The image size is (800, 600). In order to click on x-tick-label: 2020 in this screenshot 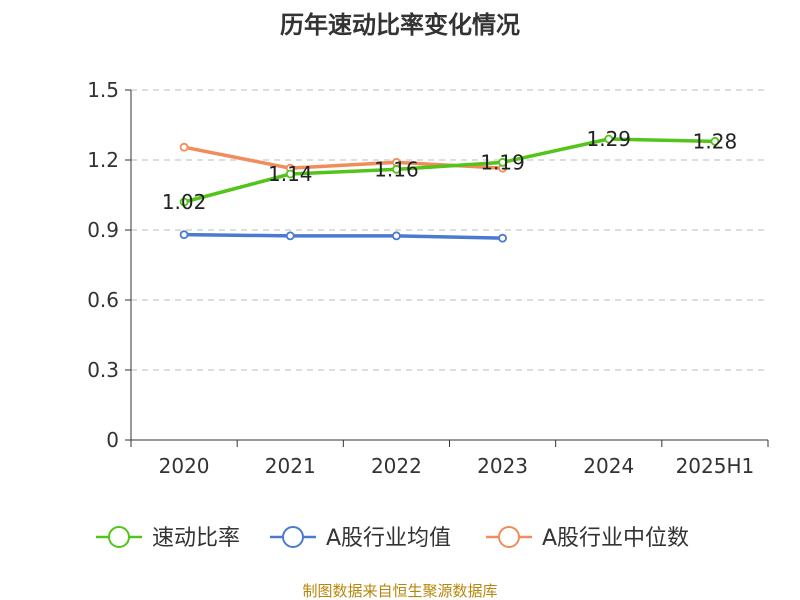, I will do `click(184, 466)`.